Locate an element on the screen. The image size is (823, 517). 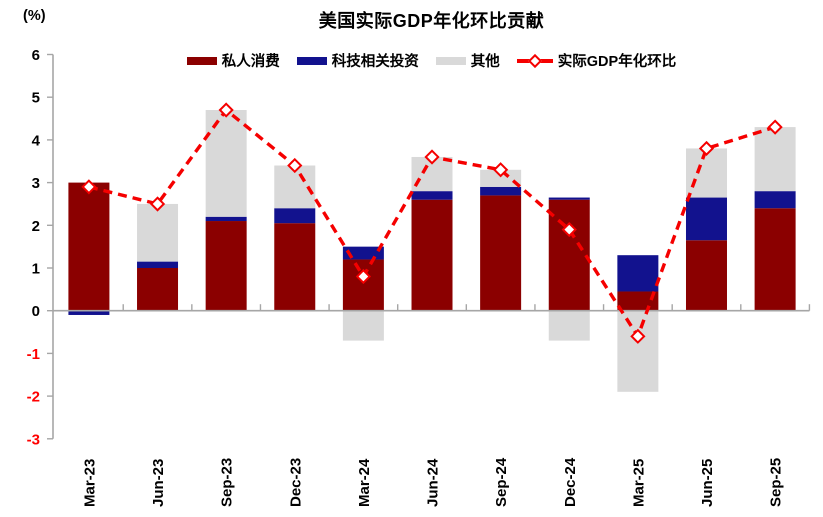
y-axis-tick-label: 2 is located at coordinates (36, 226).